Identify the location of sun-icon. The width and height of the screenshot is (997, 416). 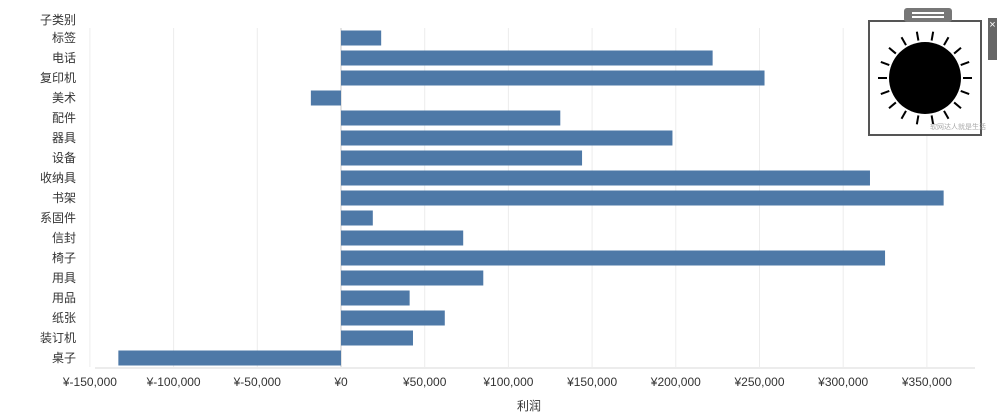
(925, 78).